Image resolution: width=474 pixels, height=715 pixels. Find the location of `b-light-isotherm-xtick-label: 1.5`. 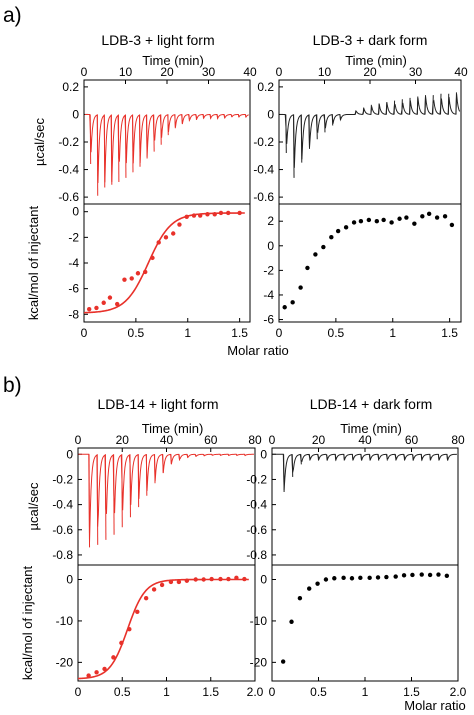

b-light-isotherm-xtick-label: 1.5 is located at coordinates (210, 692).